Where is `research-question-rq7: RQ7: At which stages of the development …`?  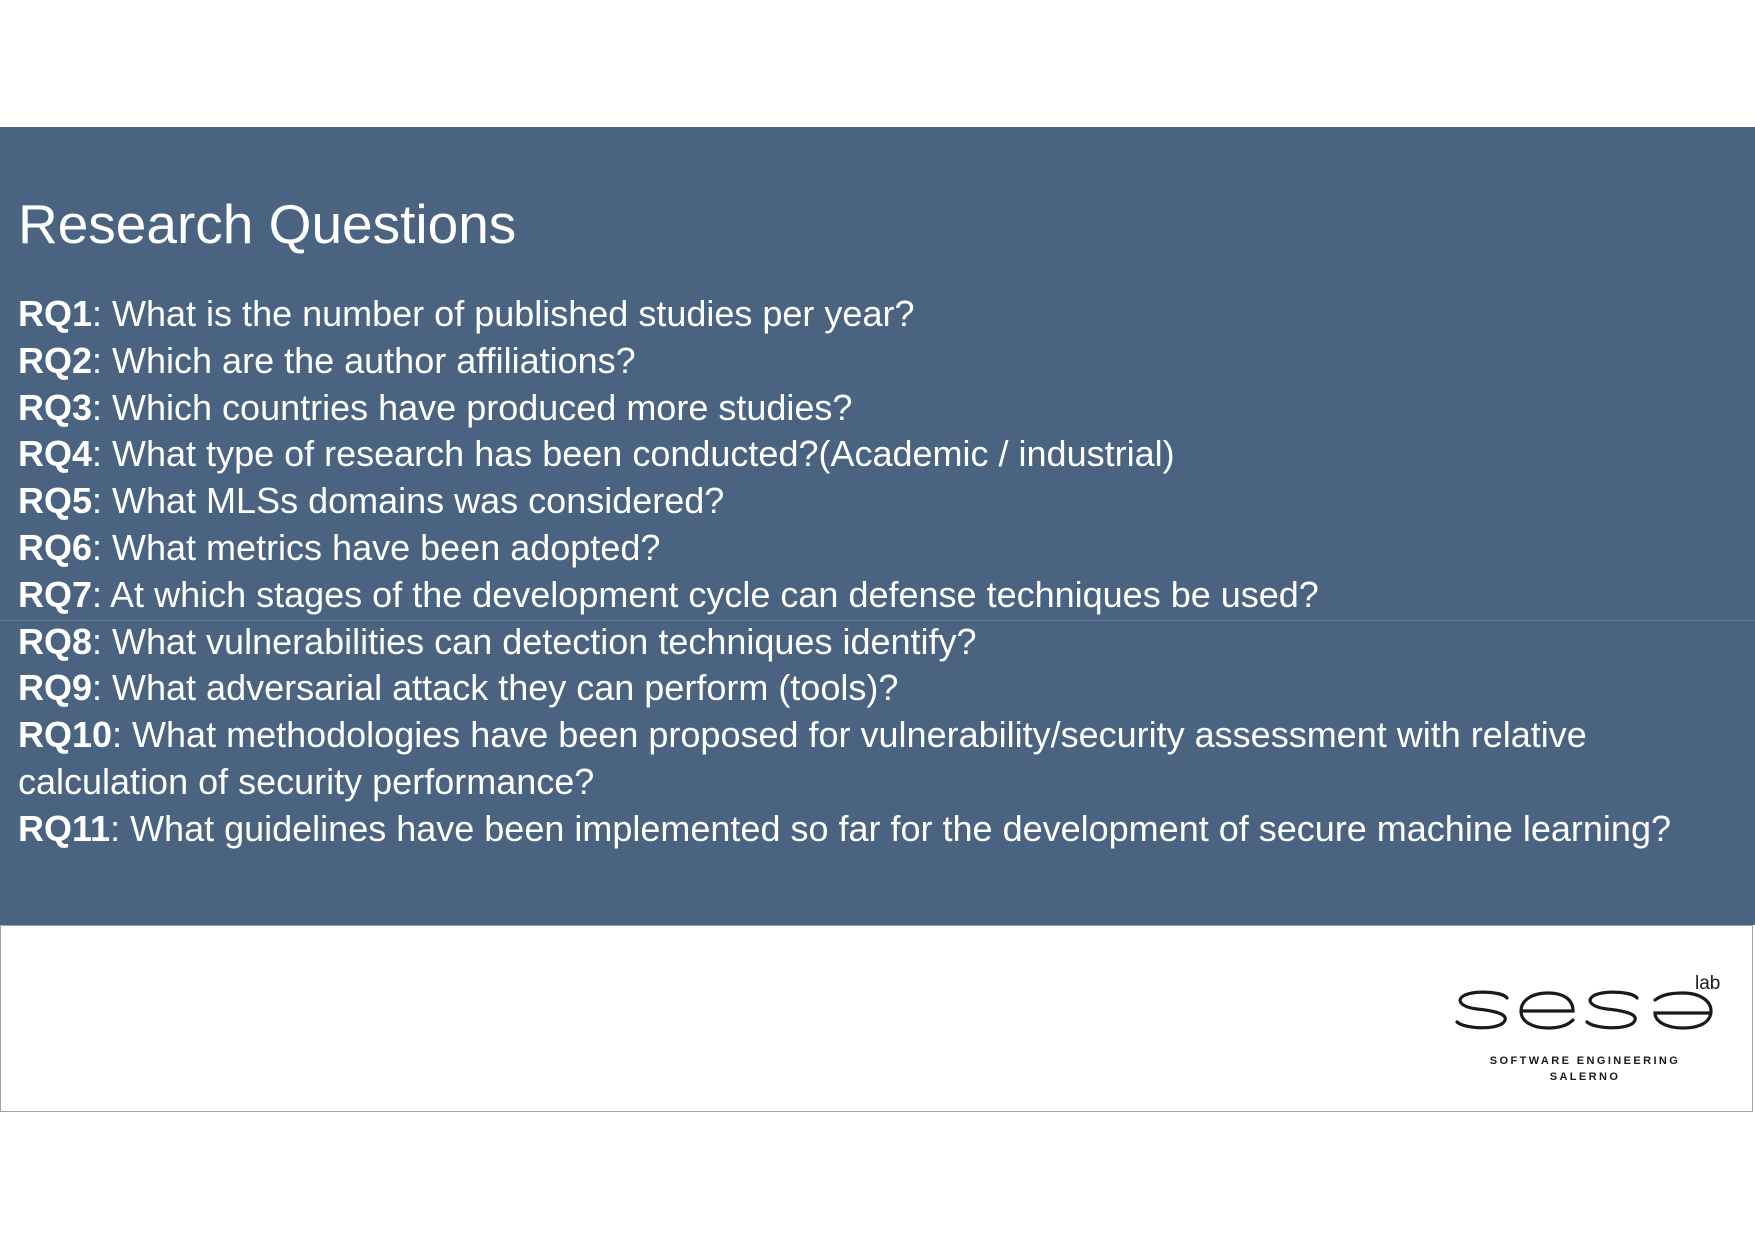
research-question-rq7: RQ7: At which stages of the development … is located at coordinates (868, 595).